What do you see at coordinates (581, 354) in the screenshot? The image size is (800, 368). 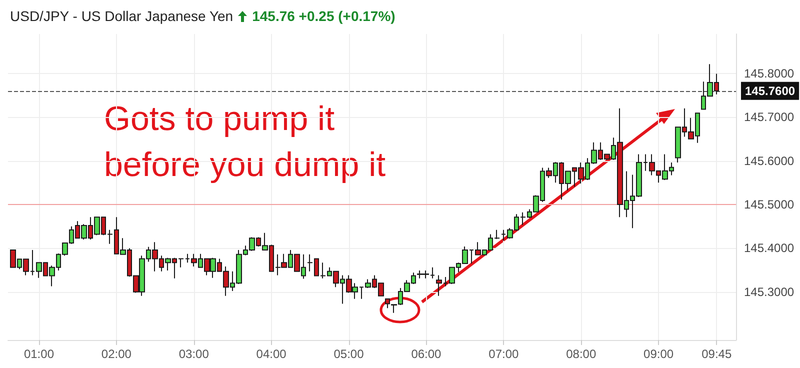 I see `x-tick-label: 08:00` at bounding box center [581, 354].